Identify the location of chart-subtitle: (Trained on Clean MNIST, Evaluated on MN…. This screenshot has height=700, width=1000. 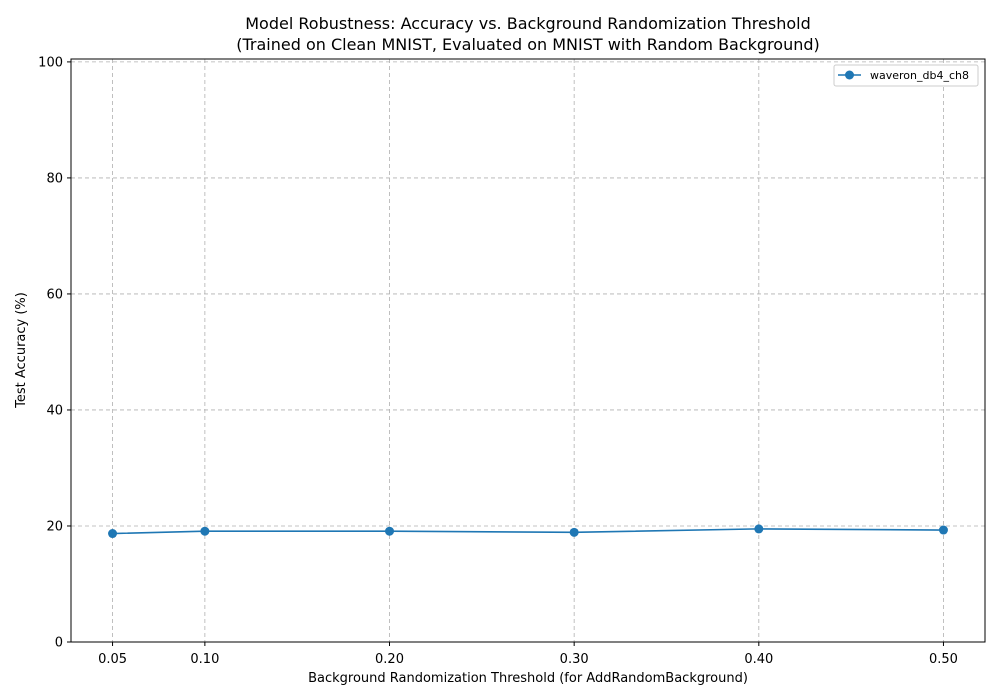
(528, 44).